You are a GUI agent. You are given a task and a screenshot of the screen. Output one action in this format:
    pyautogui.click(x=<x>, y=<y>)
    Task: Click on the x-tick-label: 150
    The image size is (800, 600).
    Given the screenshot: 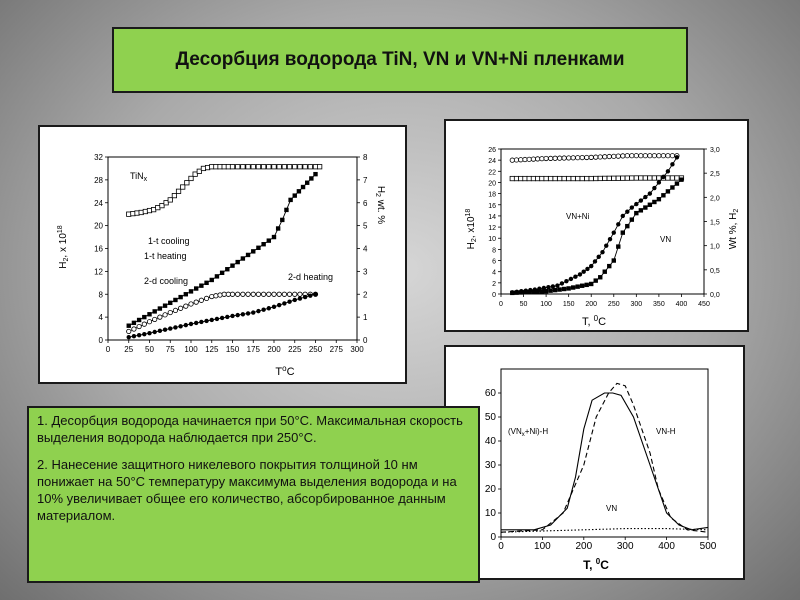 What is the action you would take?
    pyautogui.click(x=233, y=349)
    